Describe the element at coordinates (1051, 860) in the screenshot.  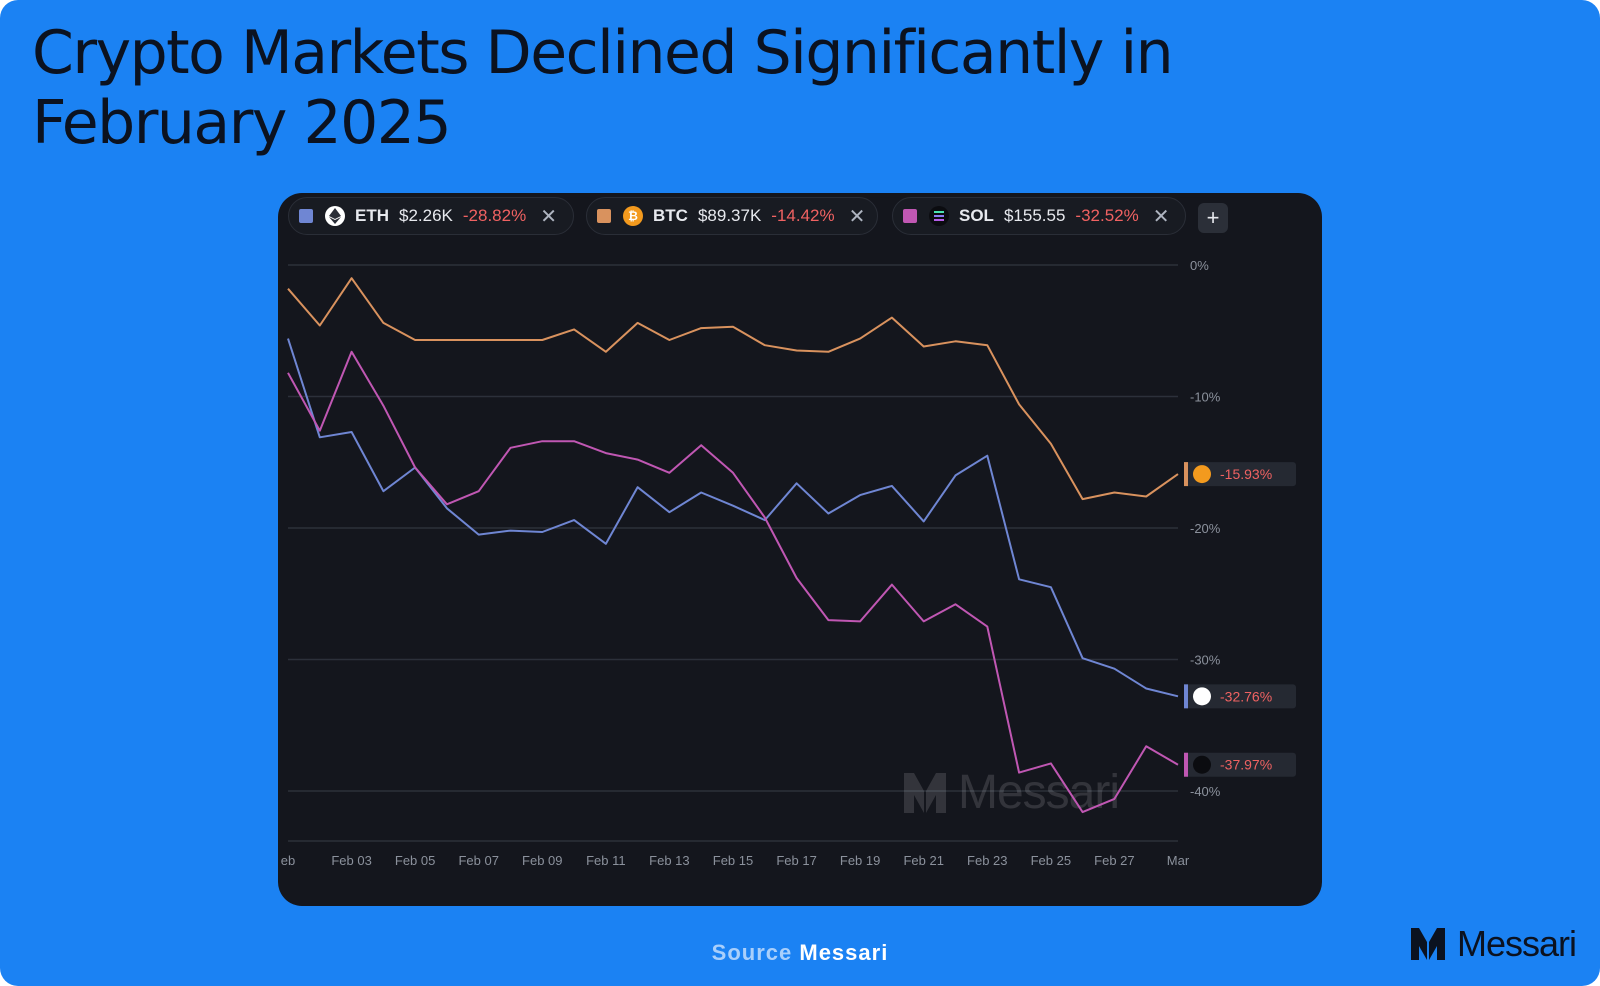
I see `x-tick-label: Feb 25` at that location.